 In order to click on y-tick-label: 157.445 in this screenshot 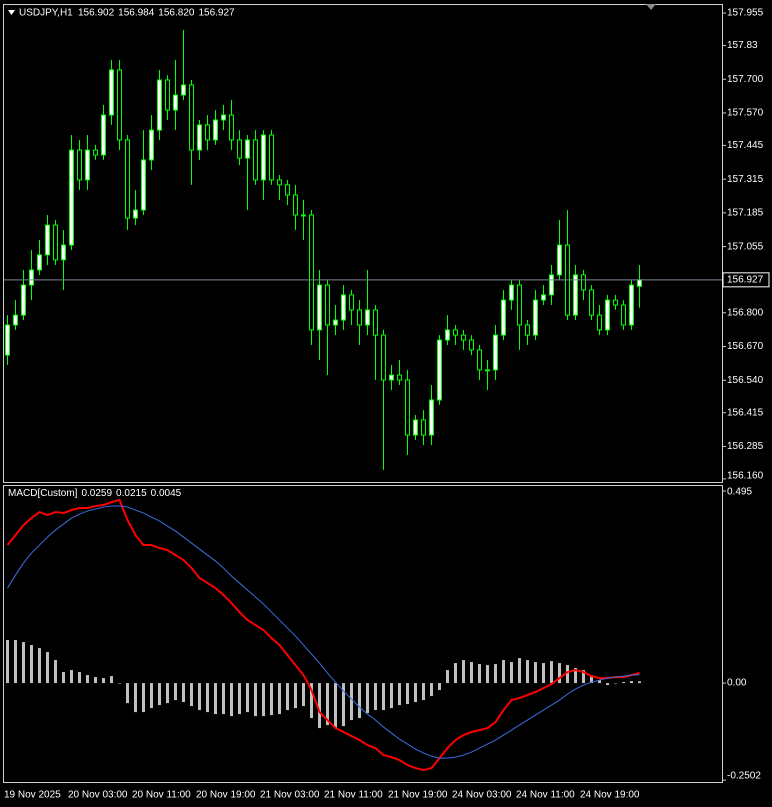, I will do `click(745, 145)`.